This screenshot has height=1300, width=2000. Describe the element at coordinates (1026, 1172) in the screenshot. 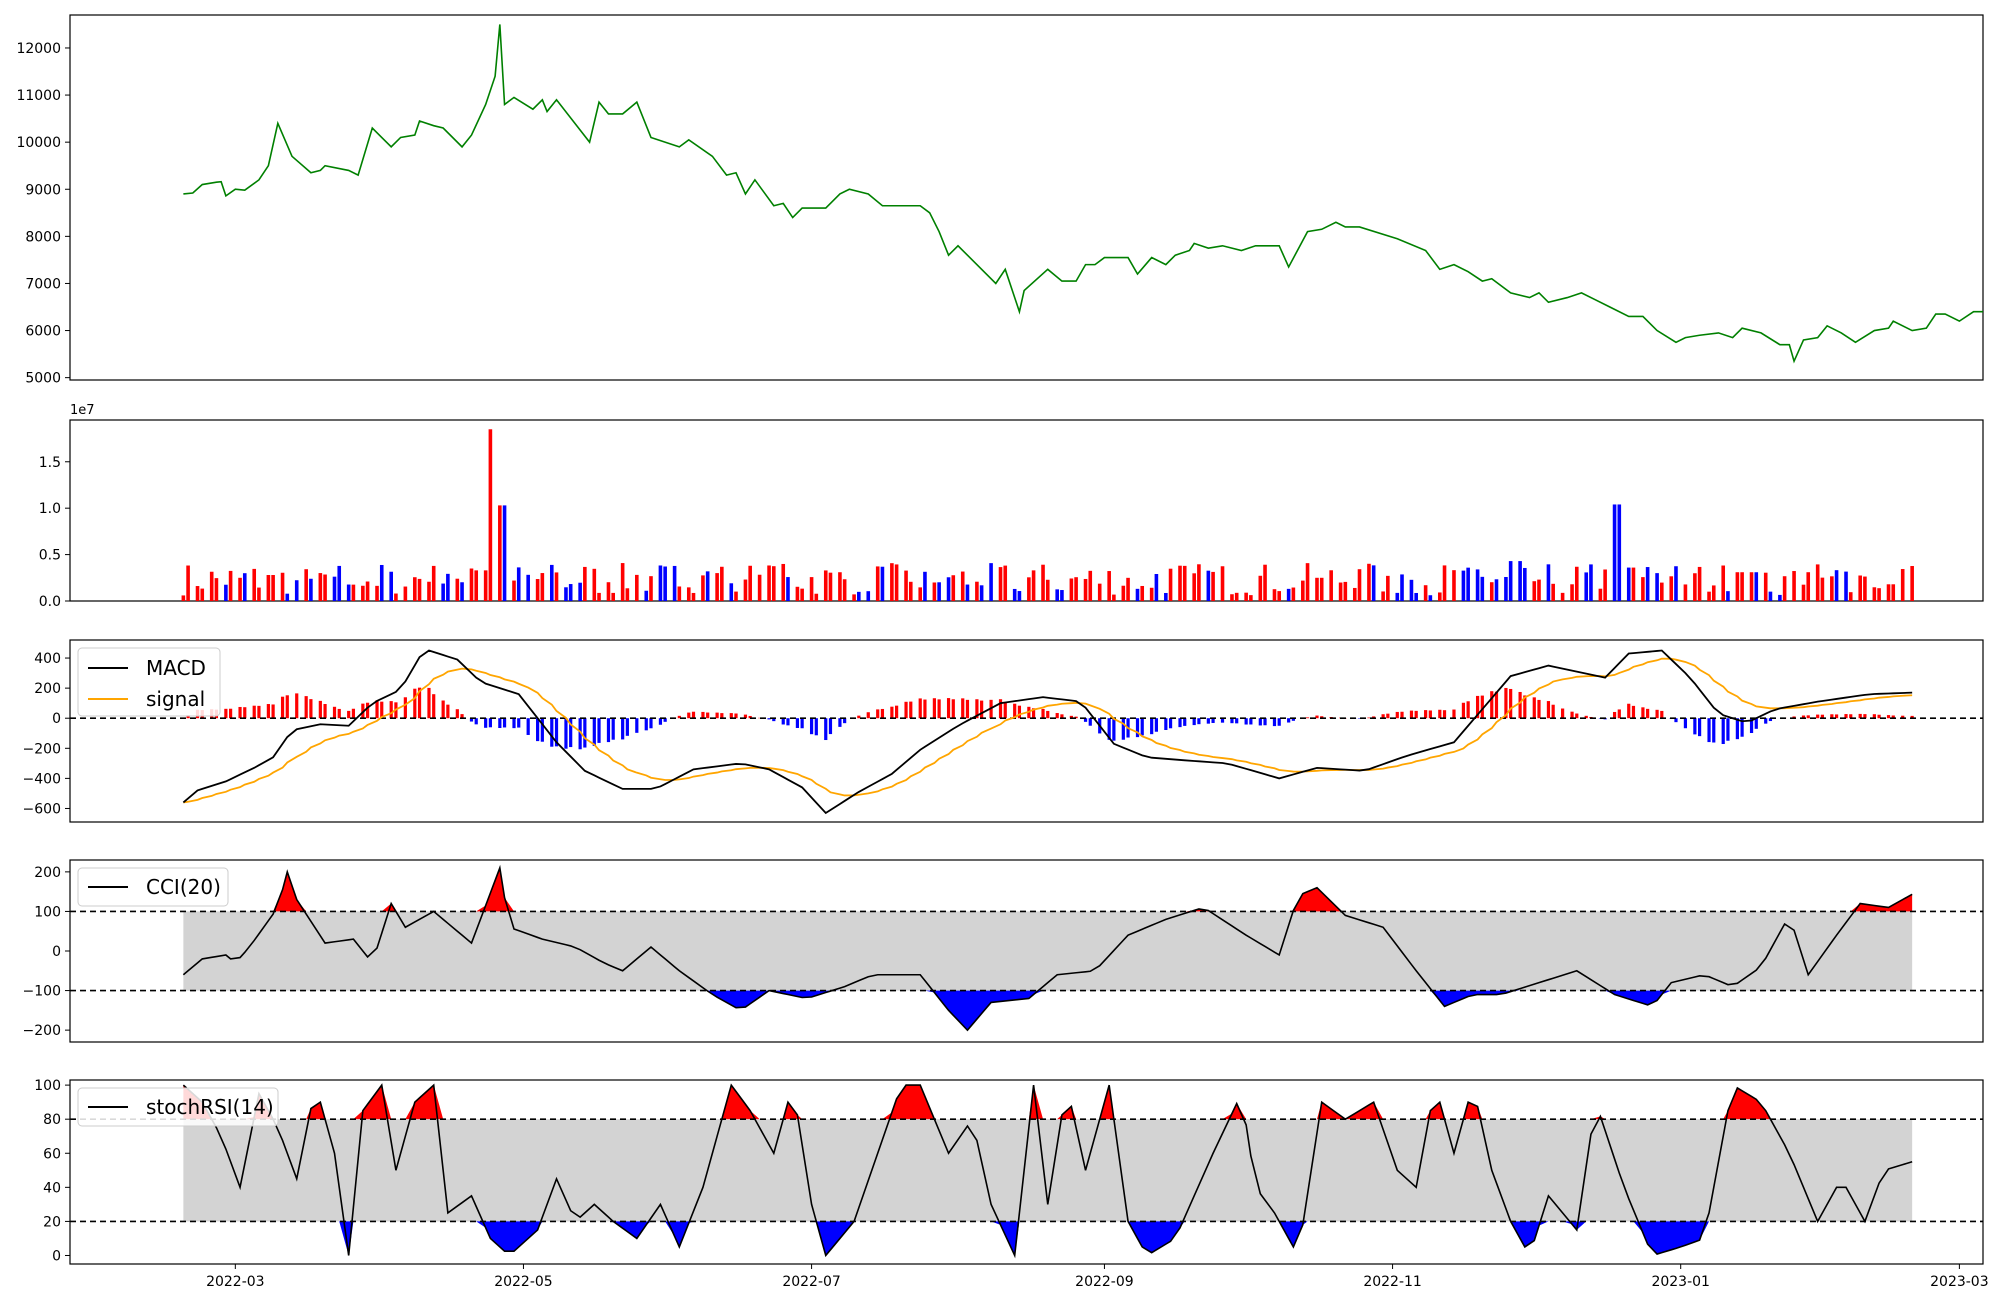

I see `stochrsi-frame` at that location.